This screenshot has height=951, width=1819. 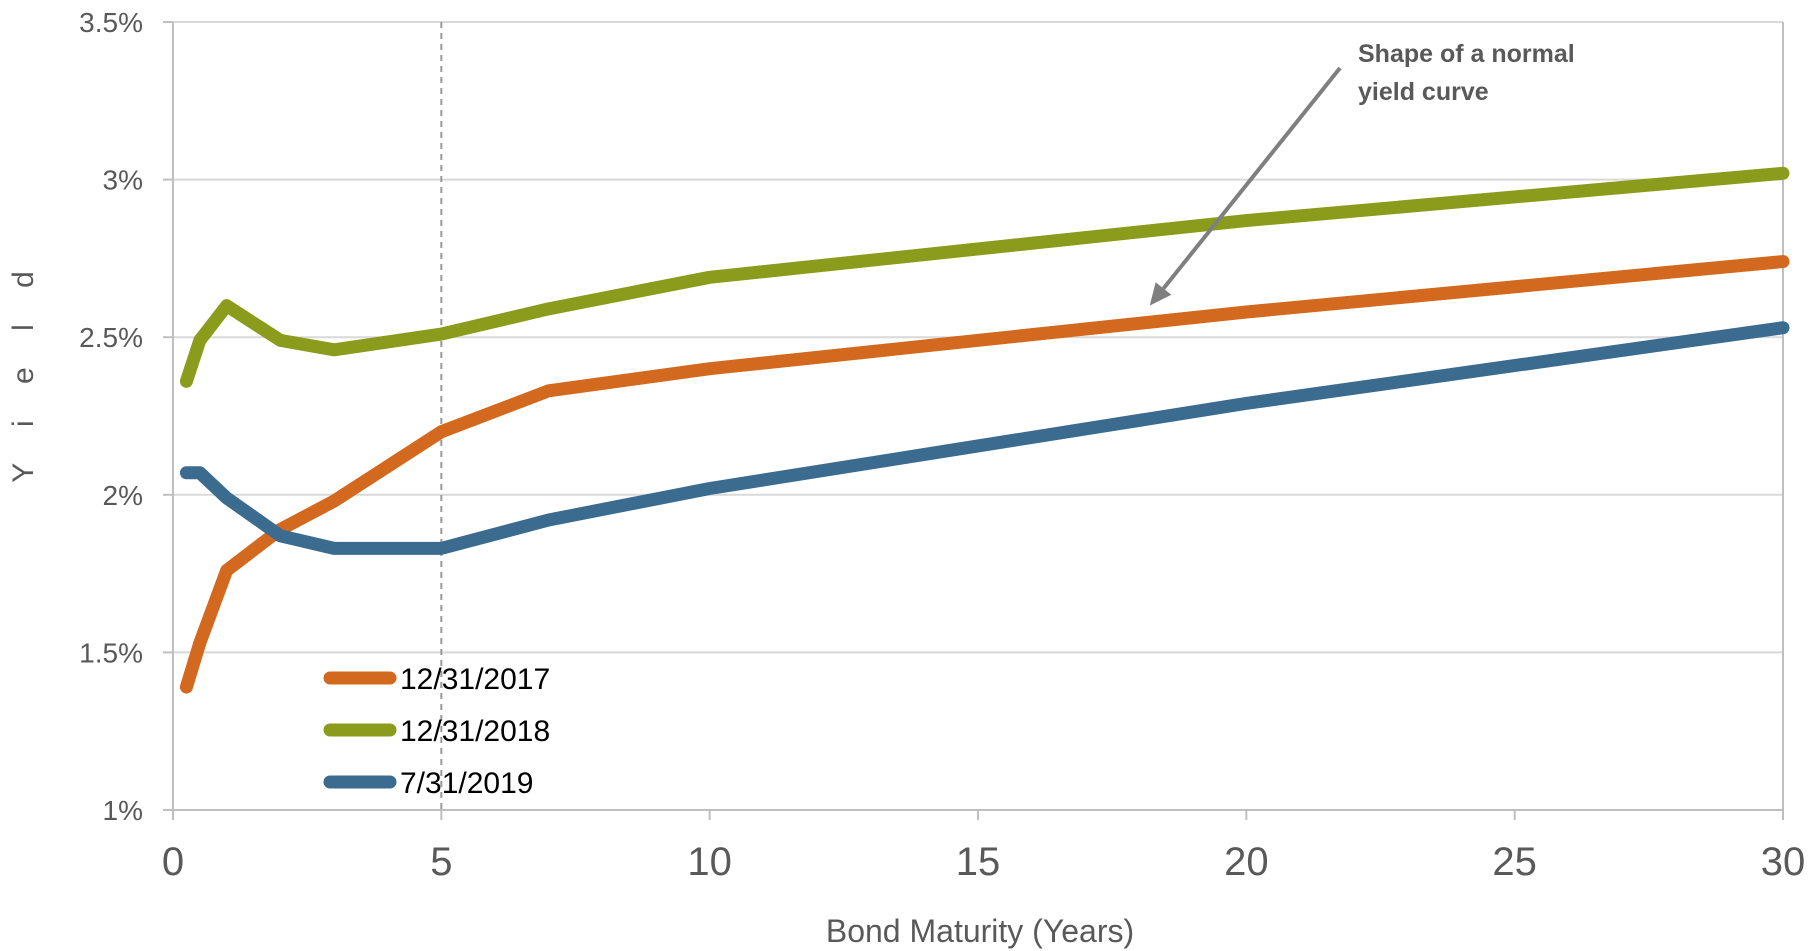 I want to click on legend-label: 7/31/2019, so click(x=466, y=783).